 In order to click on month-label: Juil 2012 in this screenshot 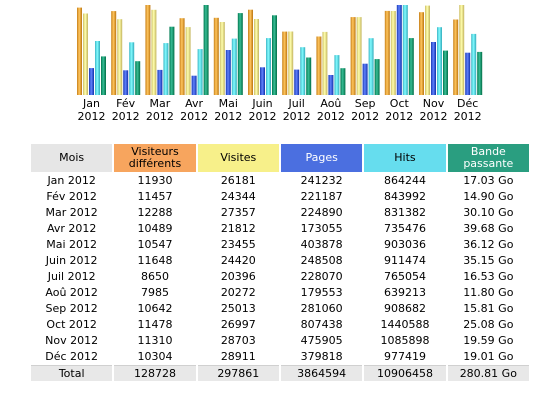, I will do `click(297, 110)`.